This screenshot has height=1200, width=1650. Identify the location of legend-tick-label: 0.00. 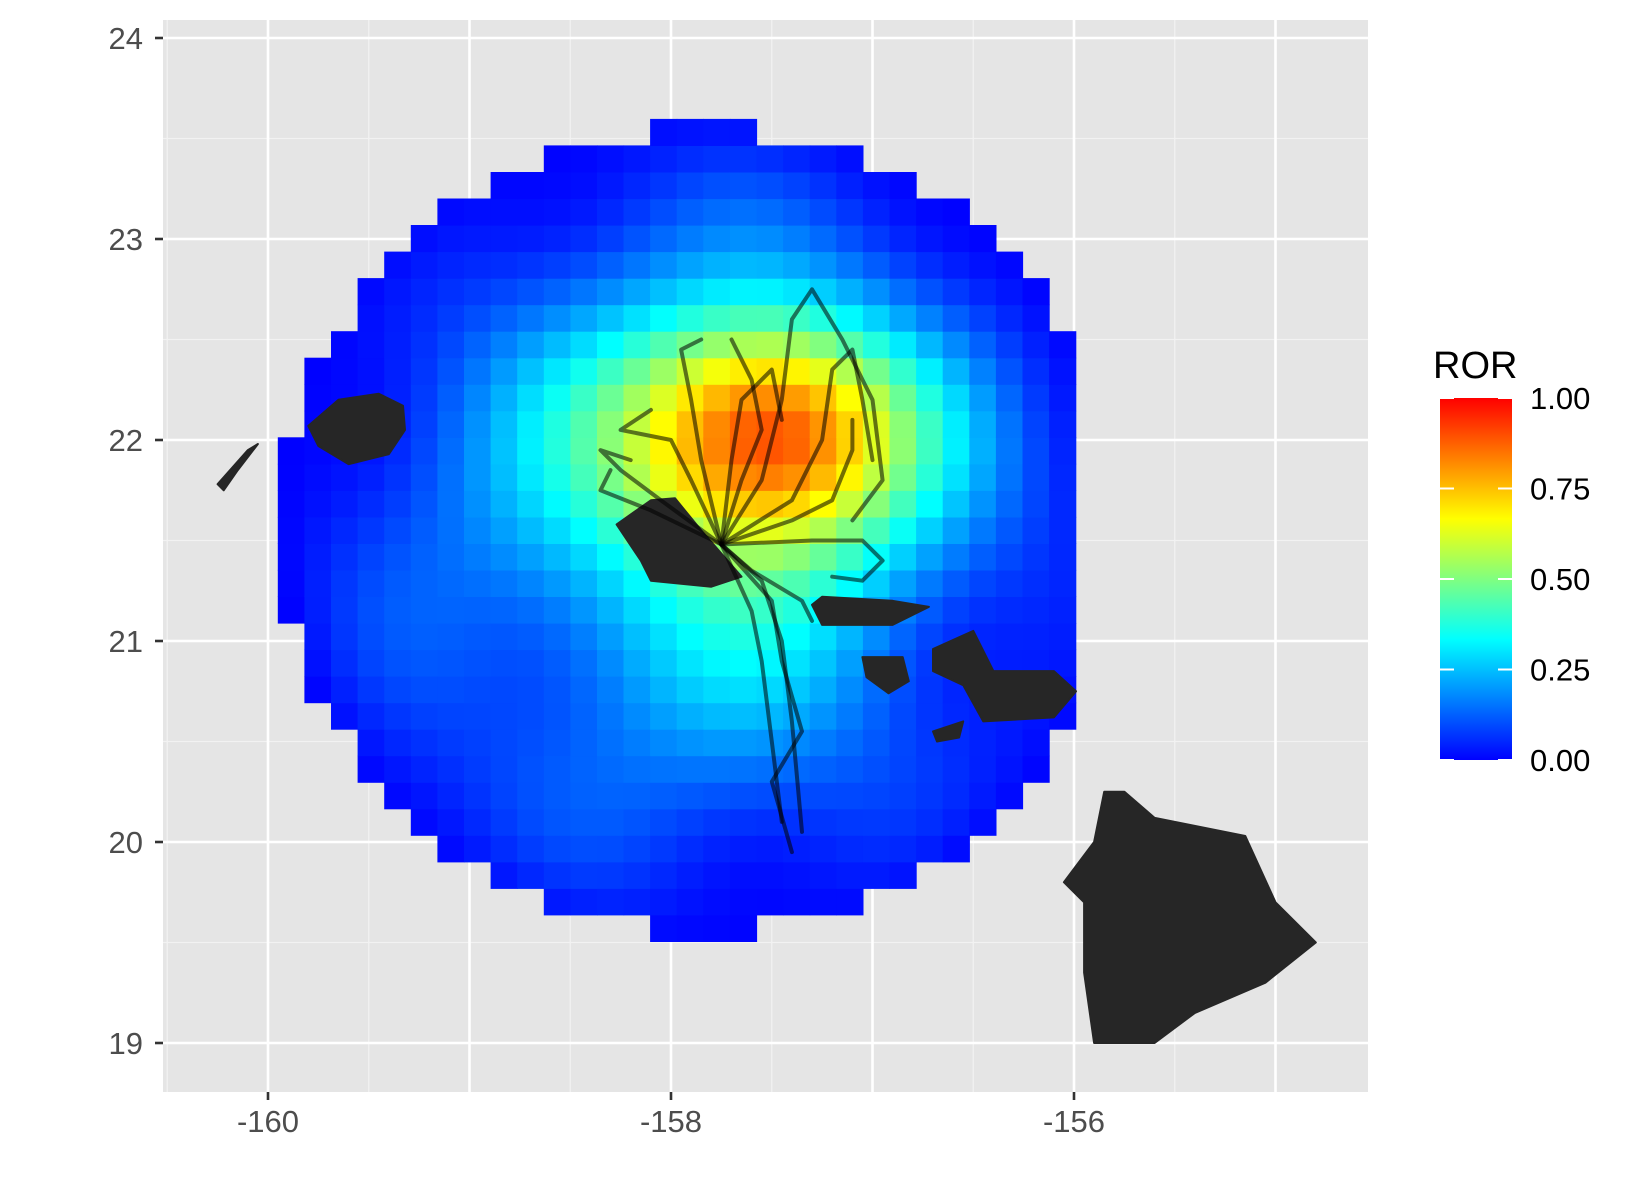
(1560, 760).